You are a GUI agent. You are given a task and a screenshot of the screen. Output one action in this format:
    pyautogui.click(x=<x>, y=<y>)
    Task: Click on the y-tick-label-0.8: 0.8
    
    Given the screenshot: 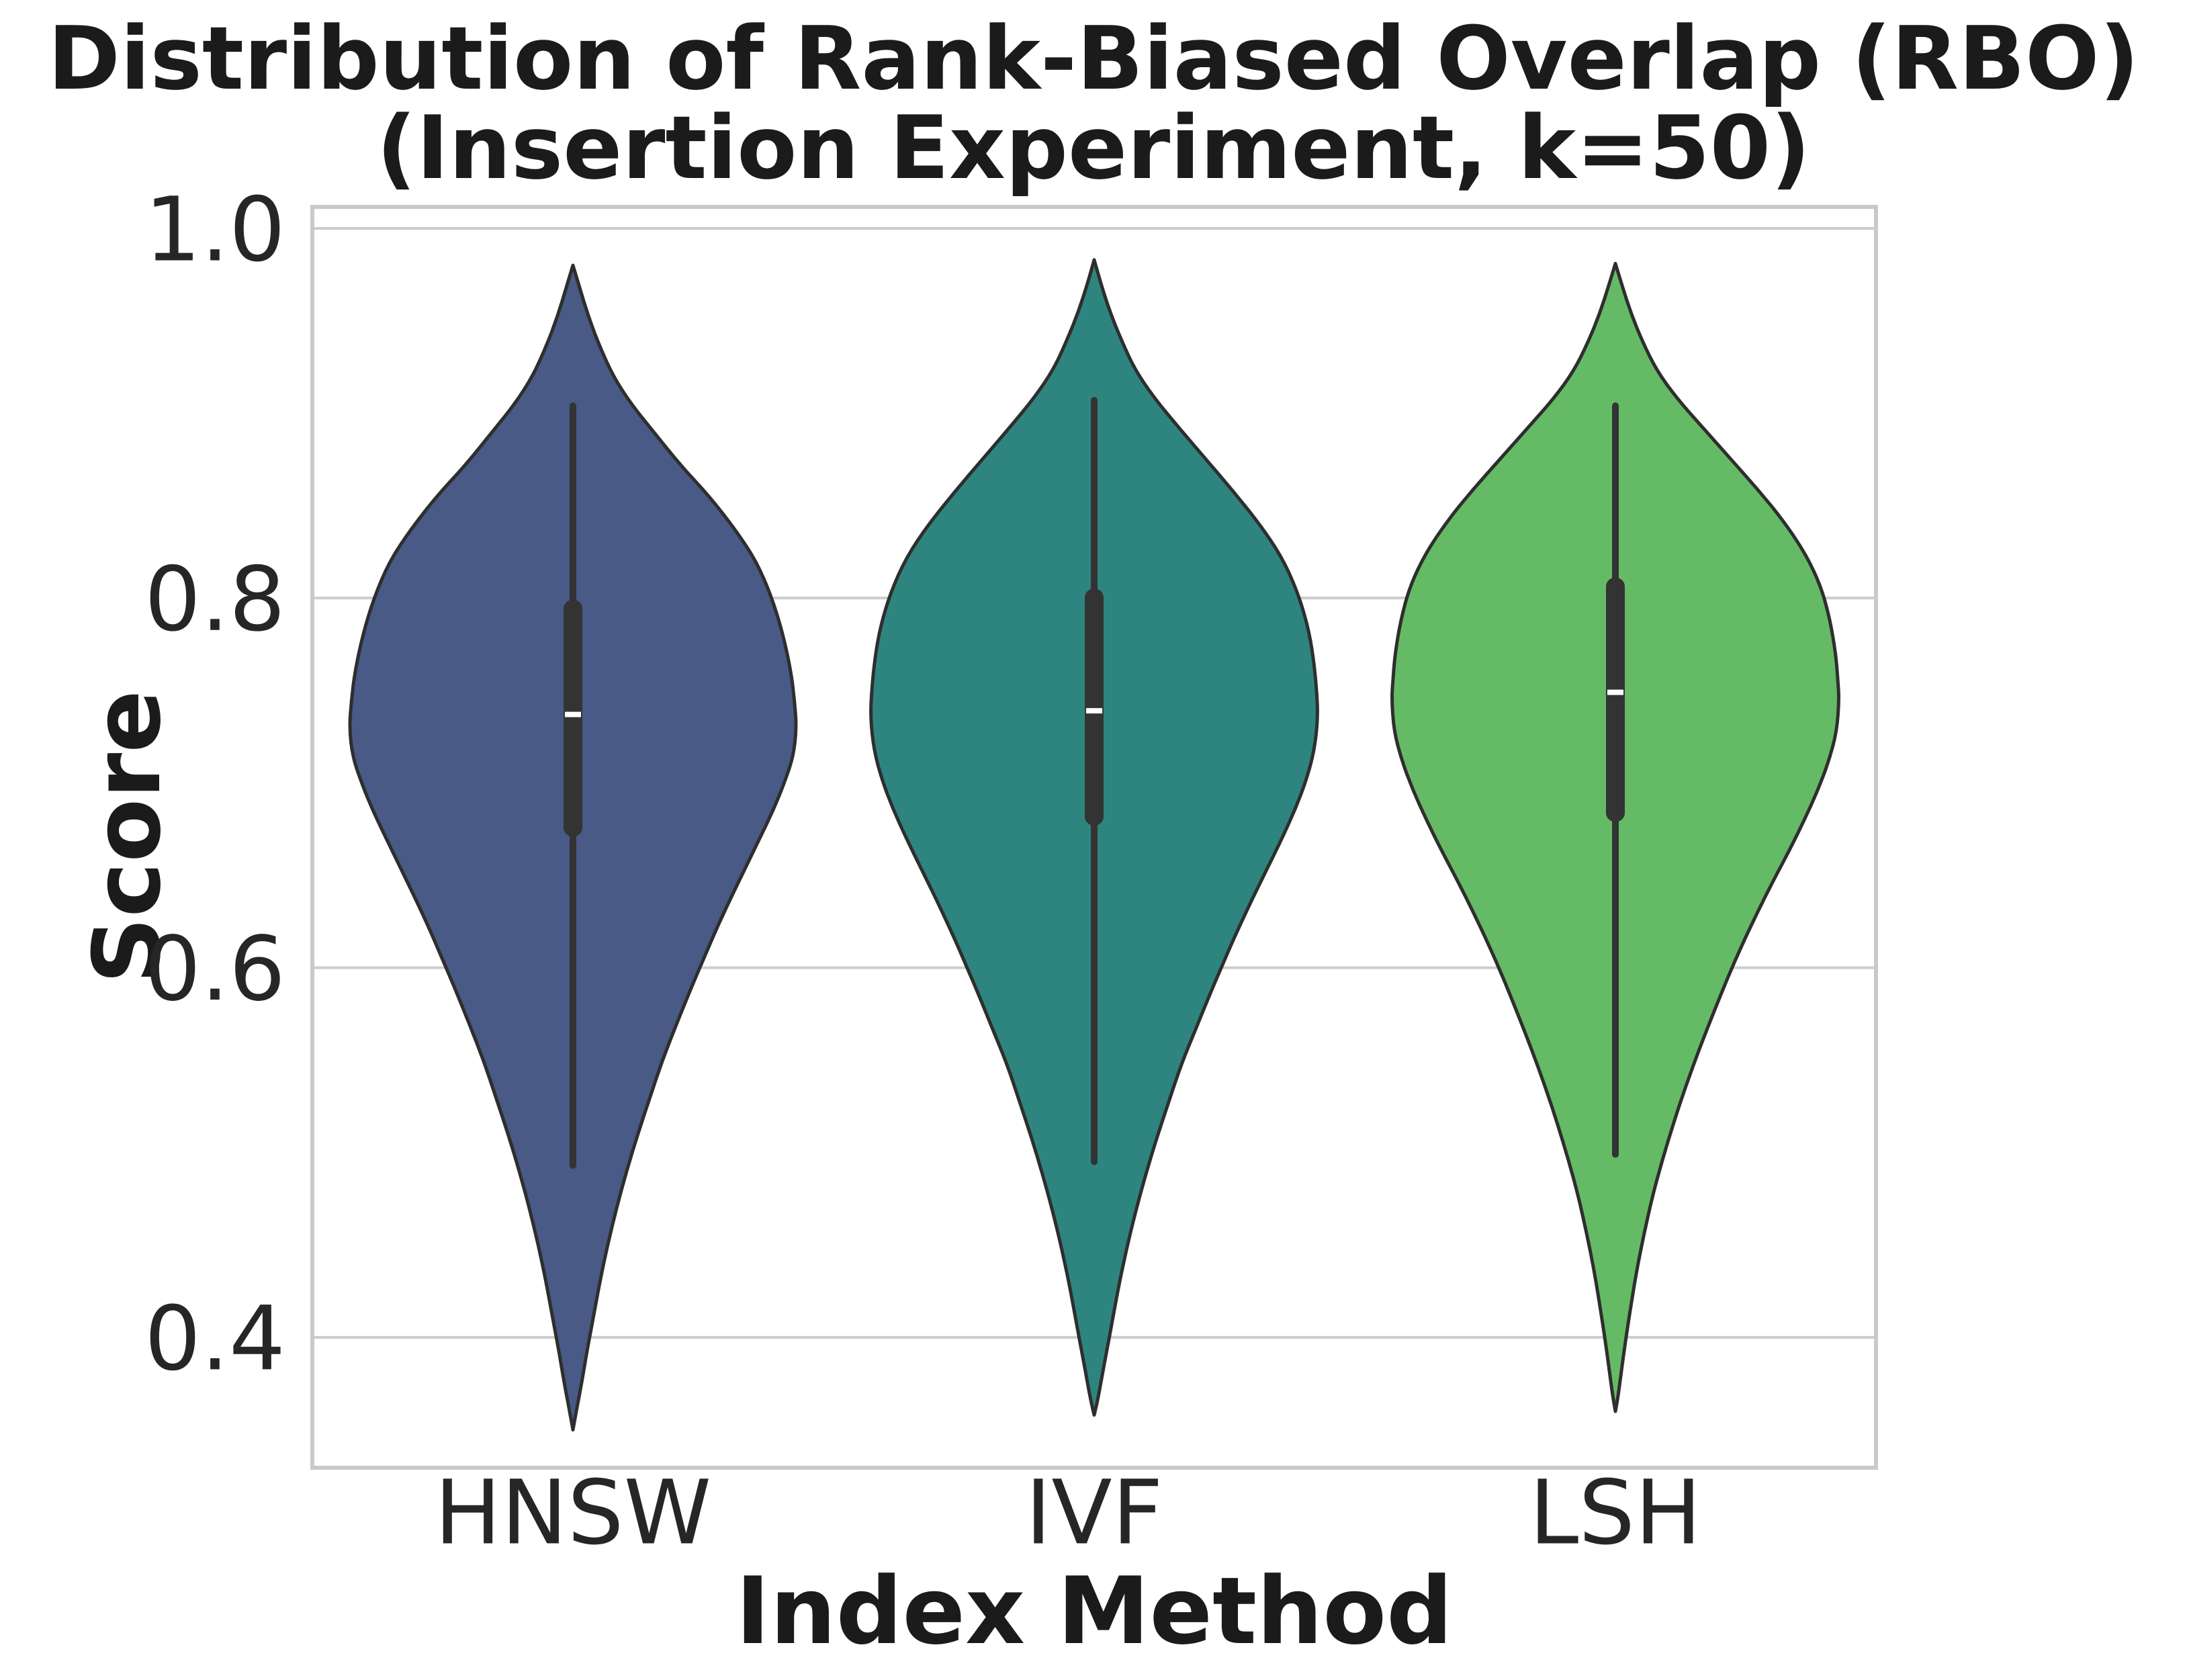 What is the action you would take?
    pyautogui.click(x=214, y=600)
    